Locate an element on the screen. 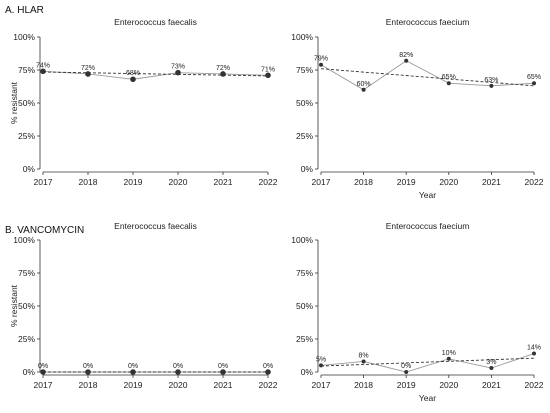  data-label: 79% is located at coordinates (321, 59).